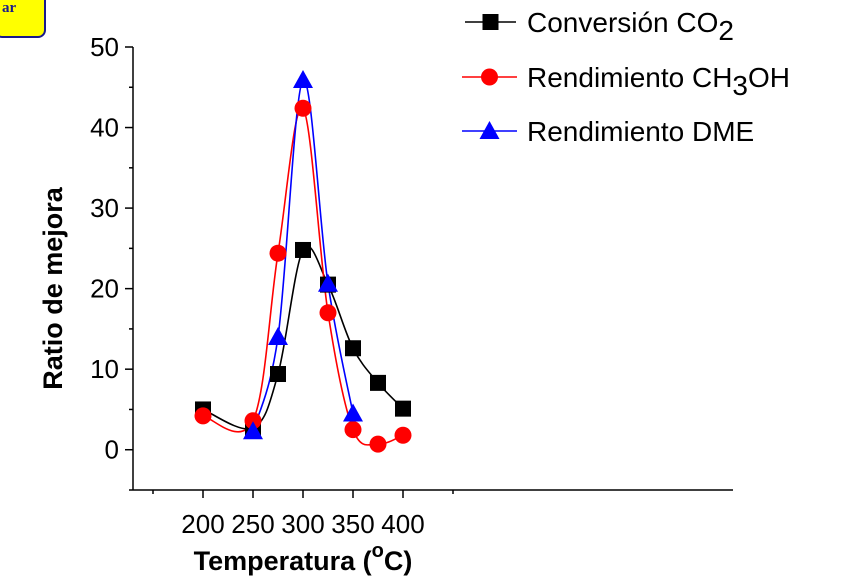  What do you see at coordinates (402, 524) in the screenshot?
I see `x-tick-label: 400` at bounding box center [402, 524].